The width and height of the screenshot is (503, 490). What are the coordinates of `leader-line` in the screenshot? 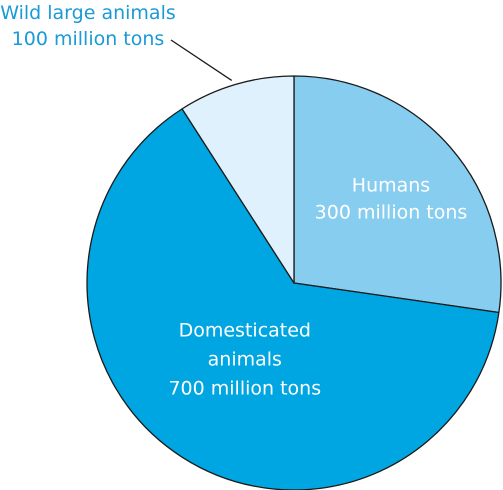 It's located at (201, 60).